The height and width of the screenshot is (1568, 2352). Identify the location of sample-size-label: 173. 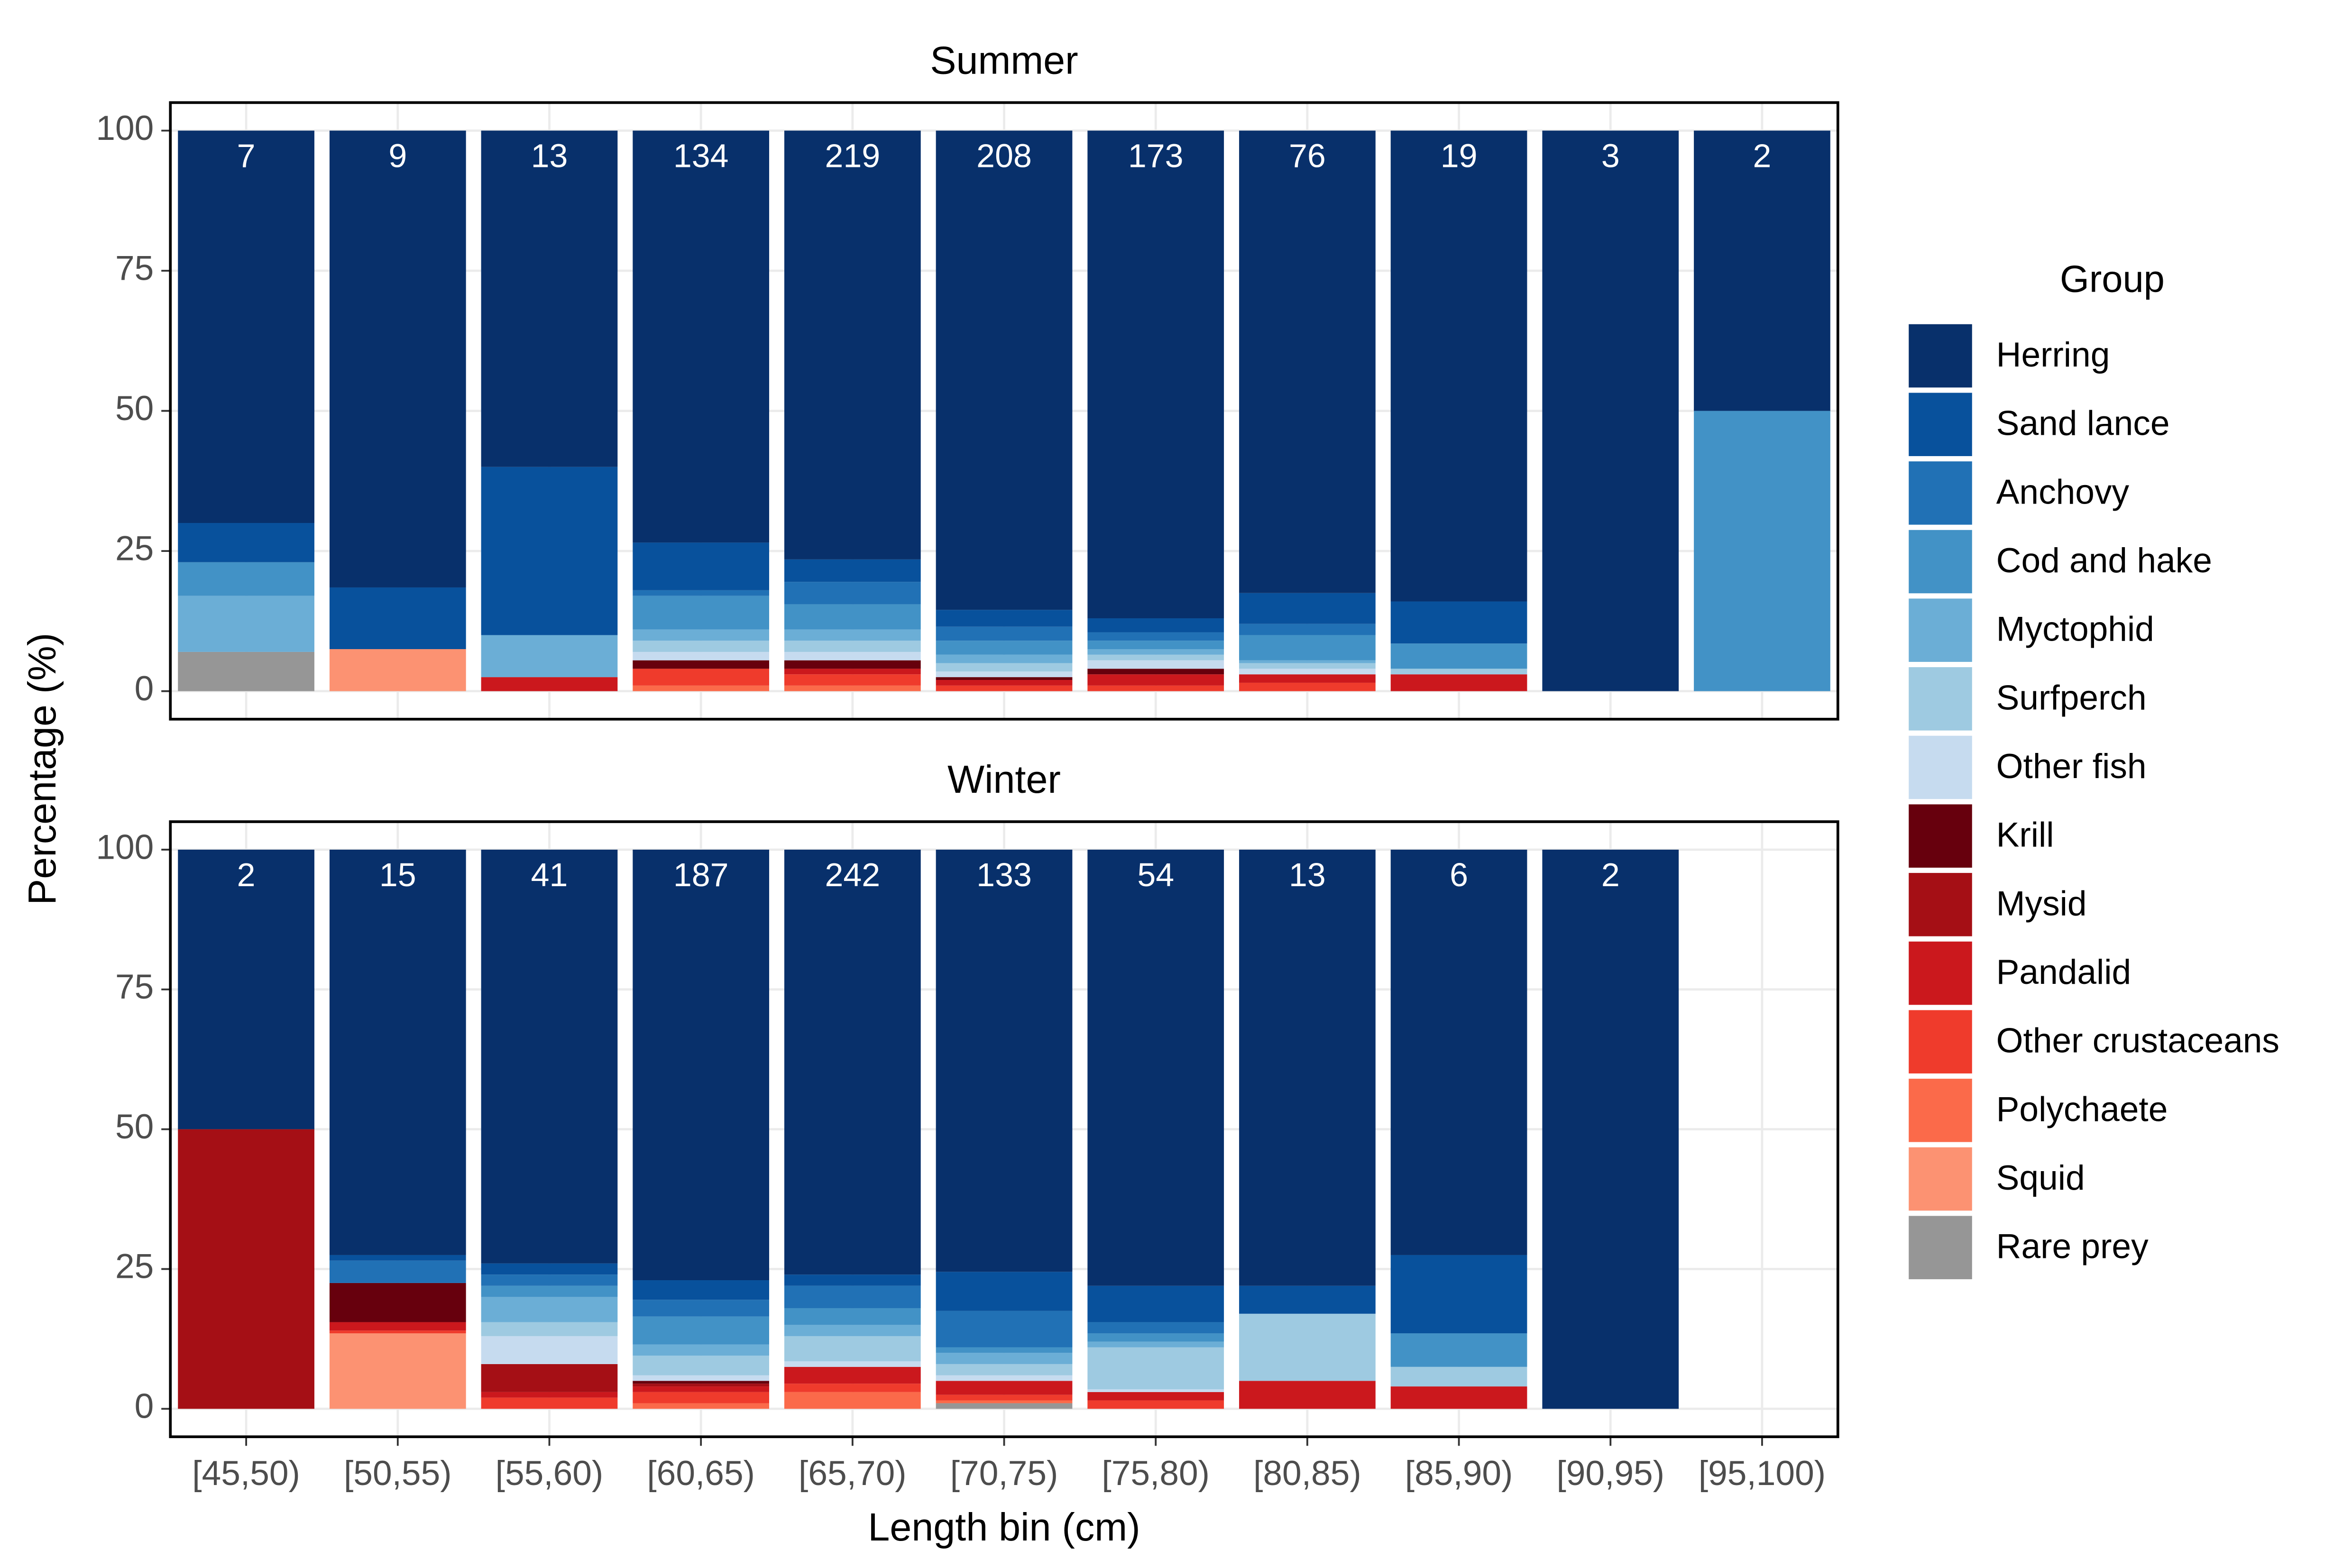
(1156, 155).